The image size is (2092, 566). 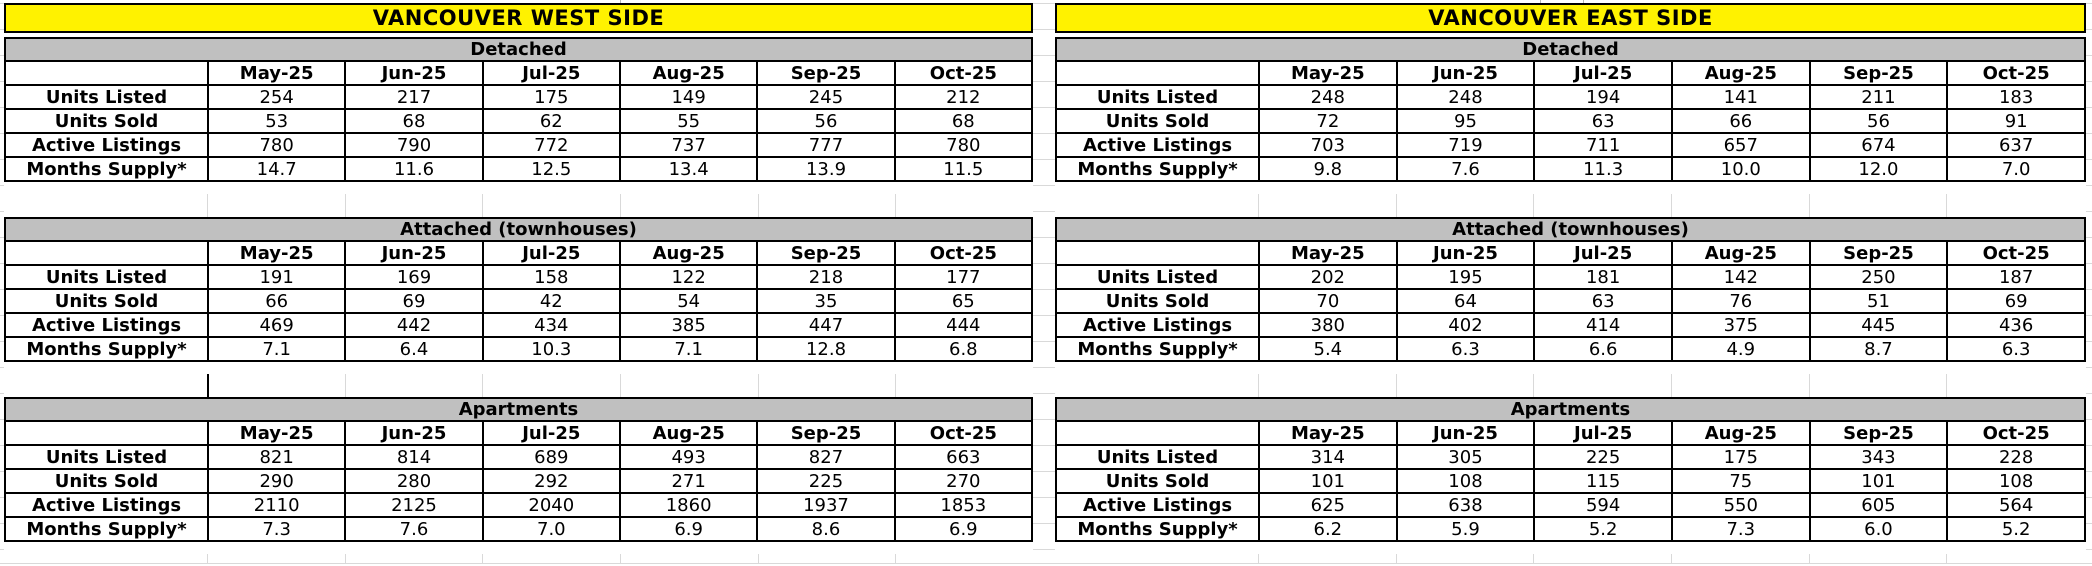 What do you see at coordinates (1465, 481) in the screenshot?
I see `value-cell: 108` at bounding box center [1465, 481].